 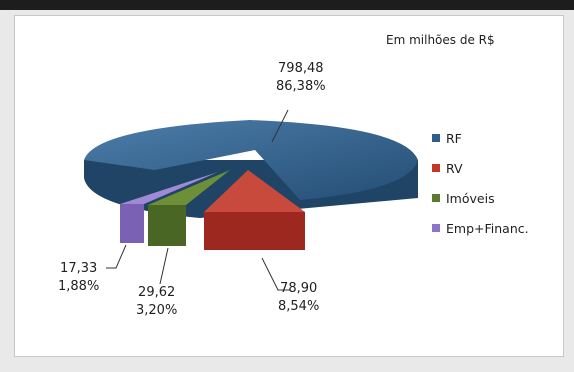 What do you see at coordinates (280, 126) in the screenshot?
I see `leader-rf` at bounding box center [280, 126].